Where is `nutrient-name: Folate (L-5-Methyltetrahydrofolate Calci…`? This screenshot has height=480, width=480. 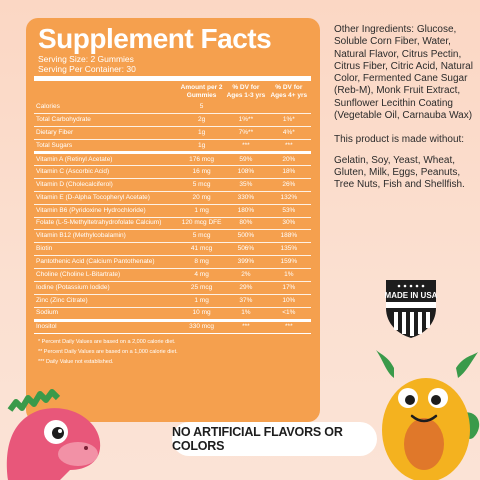 nutrient-name: Folate (L-5-Methyltetrahydrofolate Calci… is located at coordinates (106, 223).